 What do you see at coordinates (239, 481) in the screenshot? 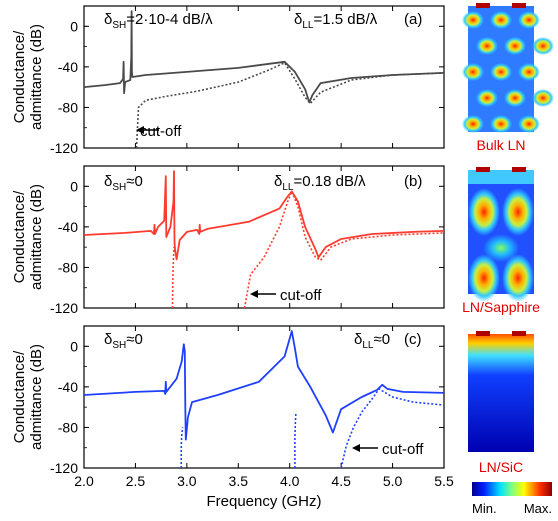
I see `x-tick-label: 3.5` at bounding box center [239, 481].